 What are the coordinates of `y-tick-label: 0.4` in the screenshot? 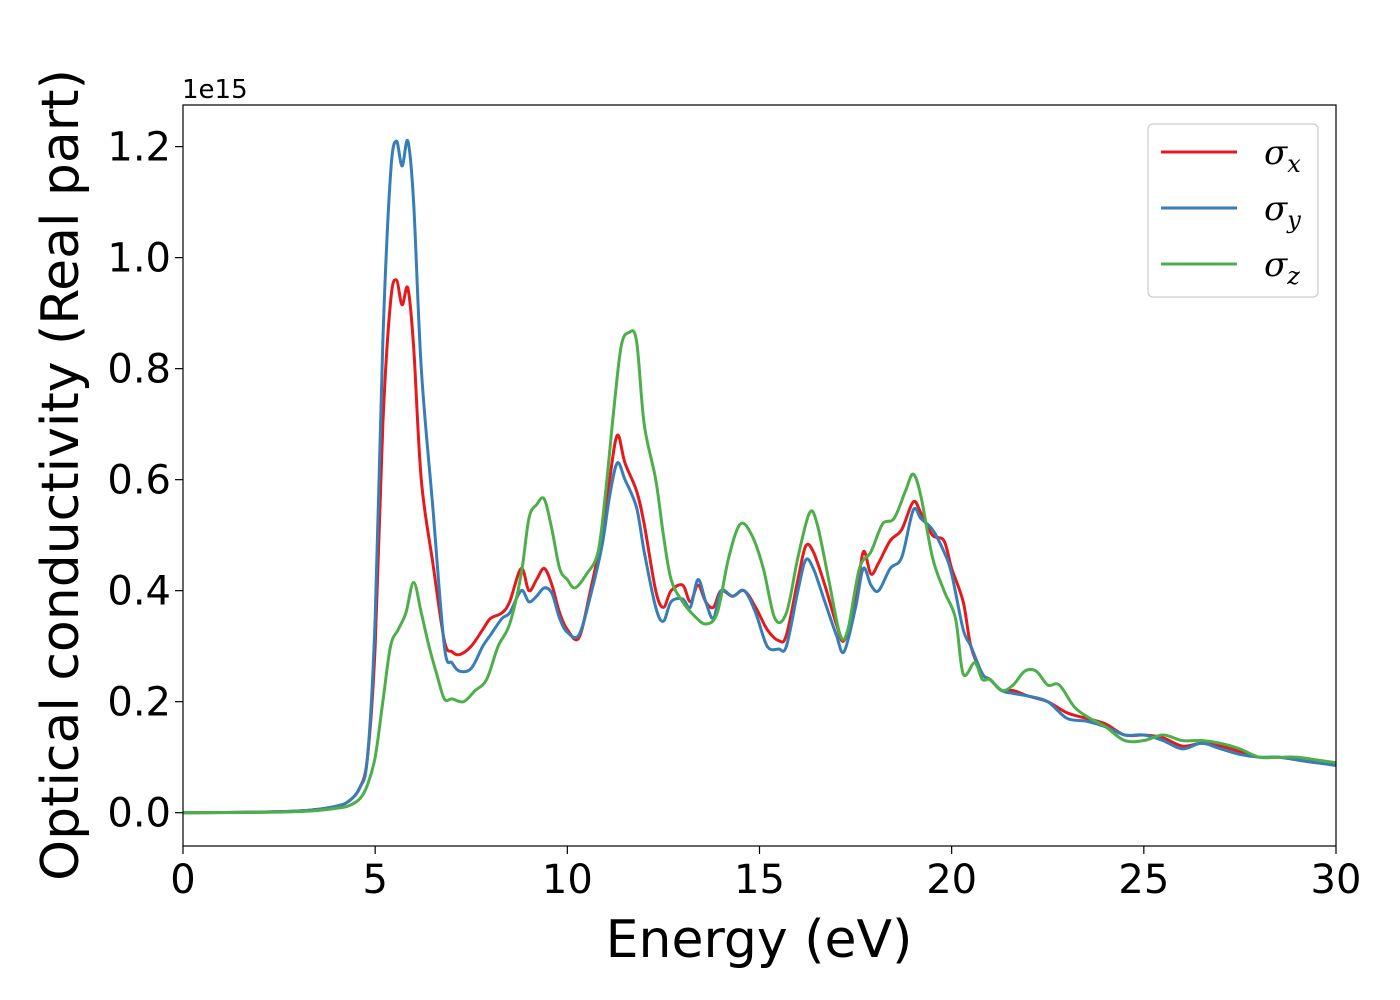 It's located at (139, 592).